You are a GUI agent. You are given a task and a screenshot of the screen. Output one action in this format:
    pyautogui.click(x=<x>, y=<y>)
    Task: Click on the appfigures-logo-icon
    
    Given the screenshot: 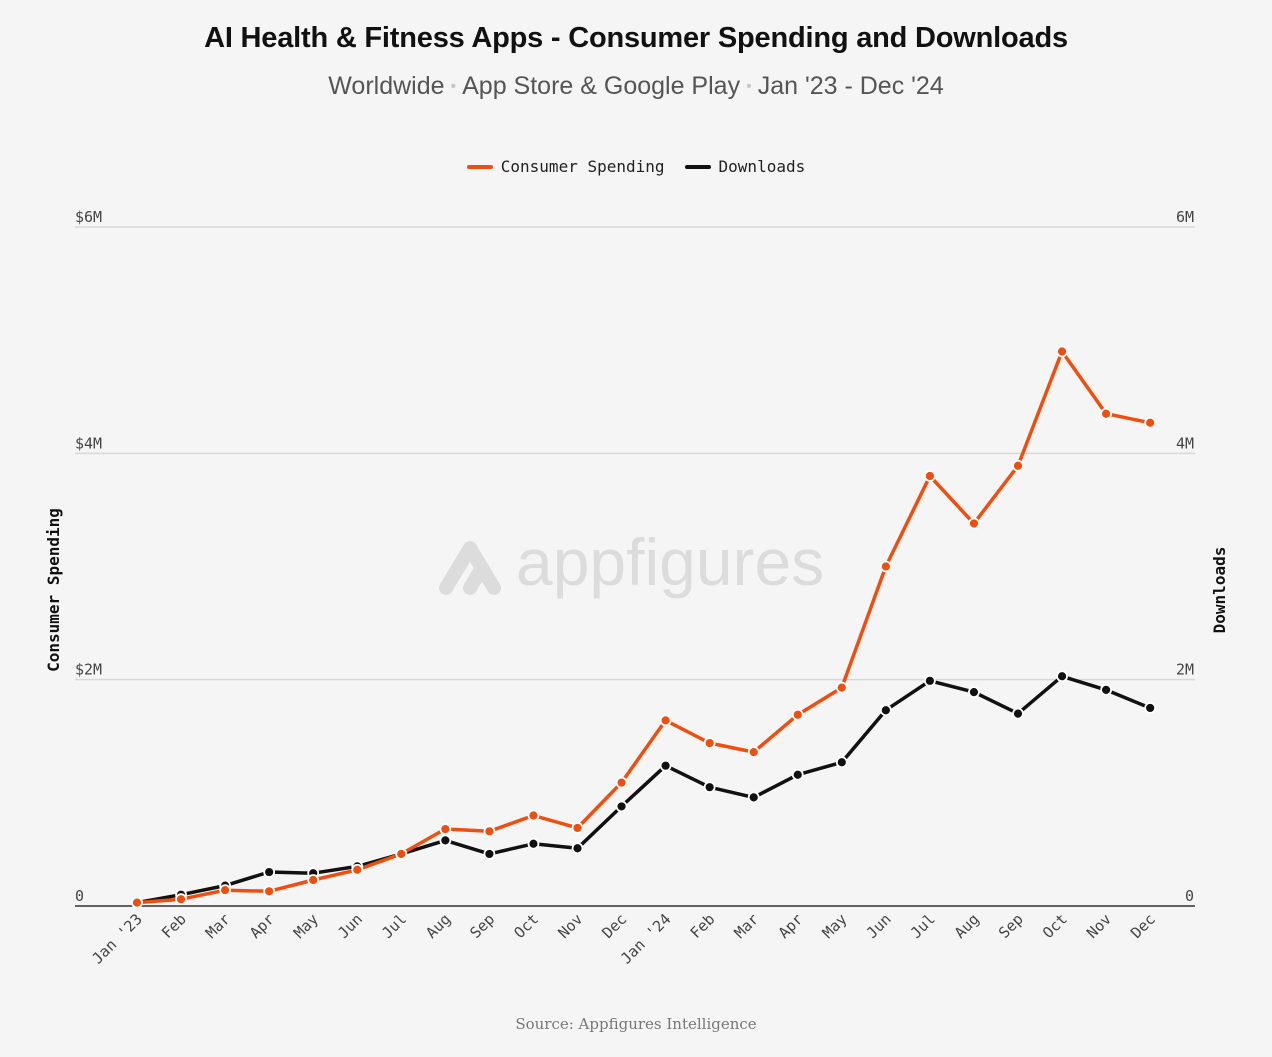 What is the action you would take?
    pyautogui.click(x=470, y=568)
    